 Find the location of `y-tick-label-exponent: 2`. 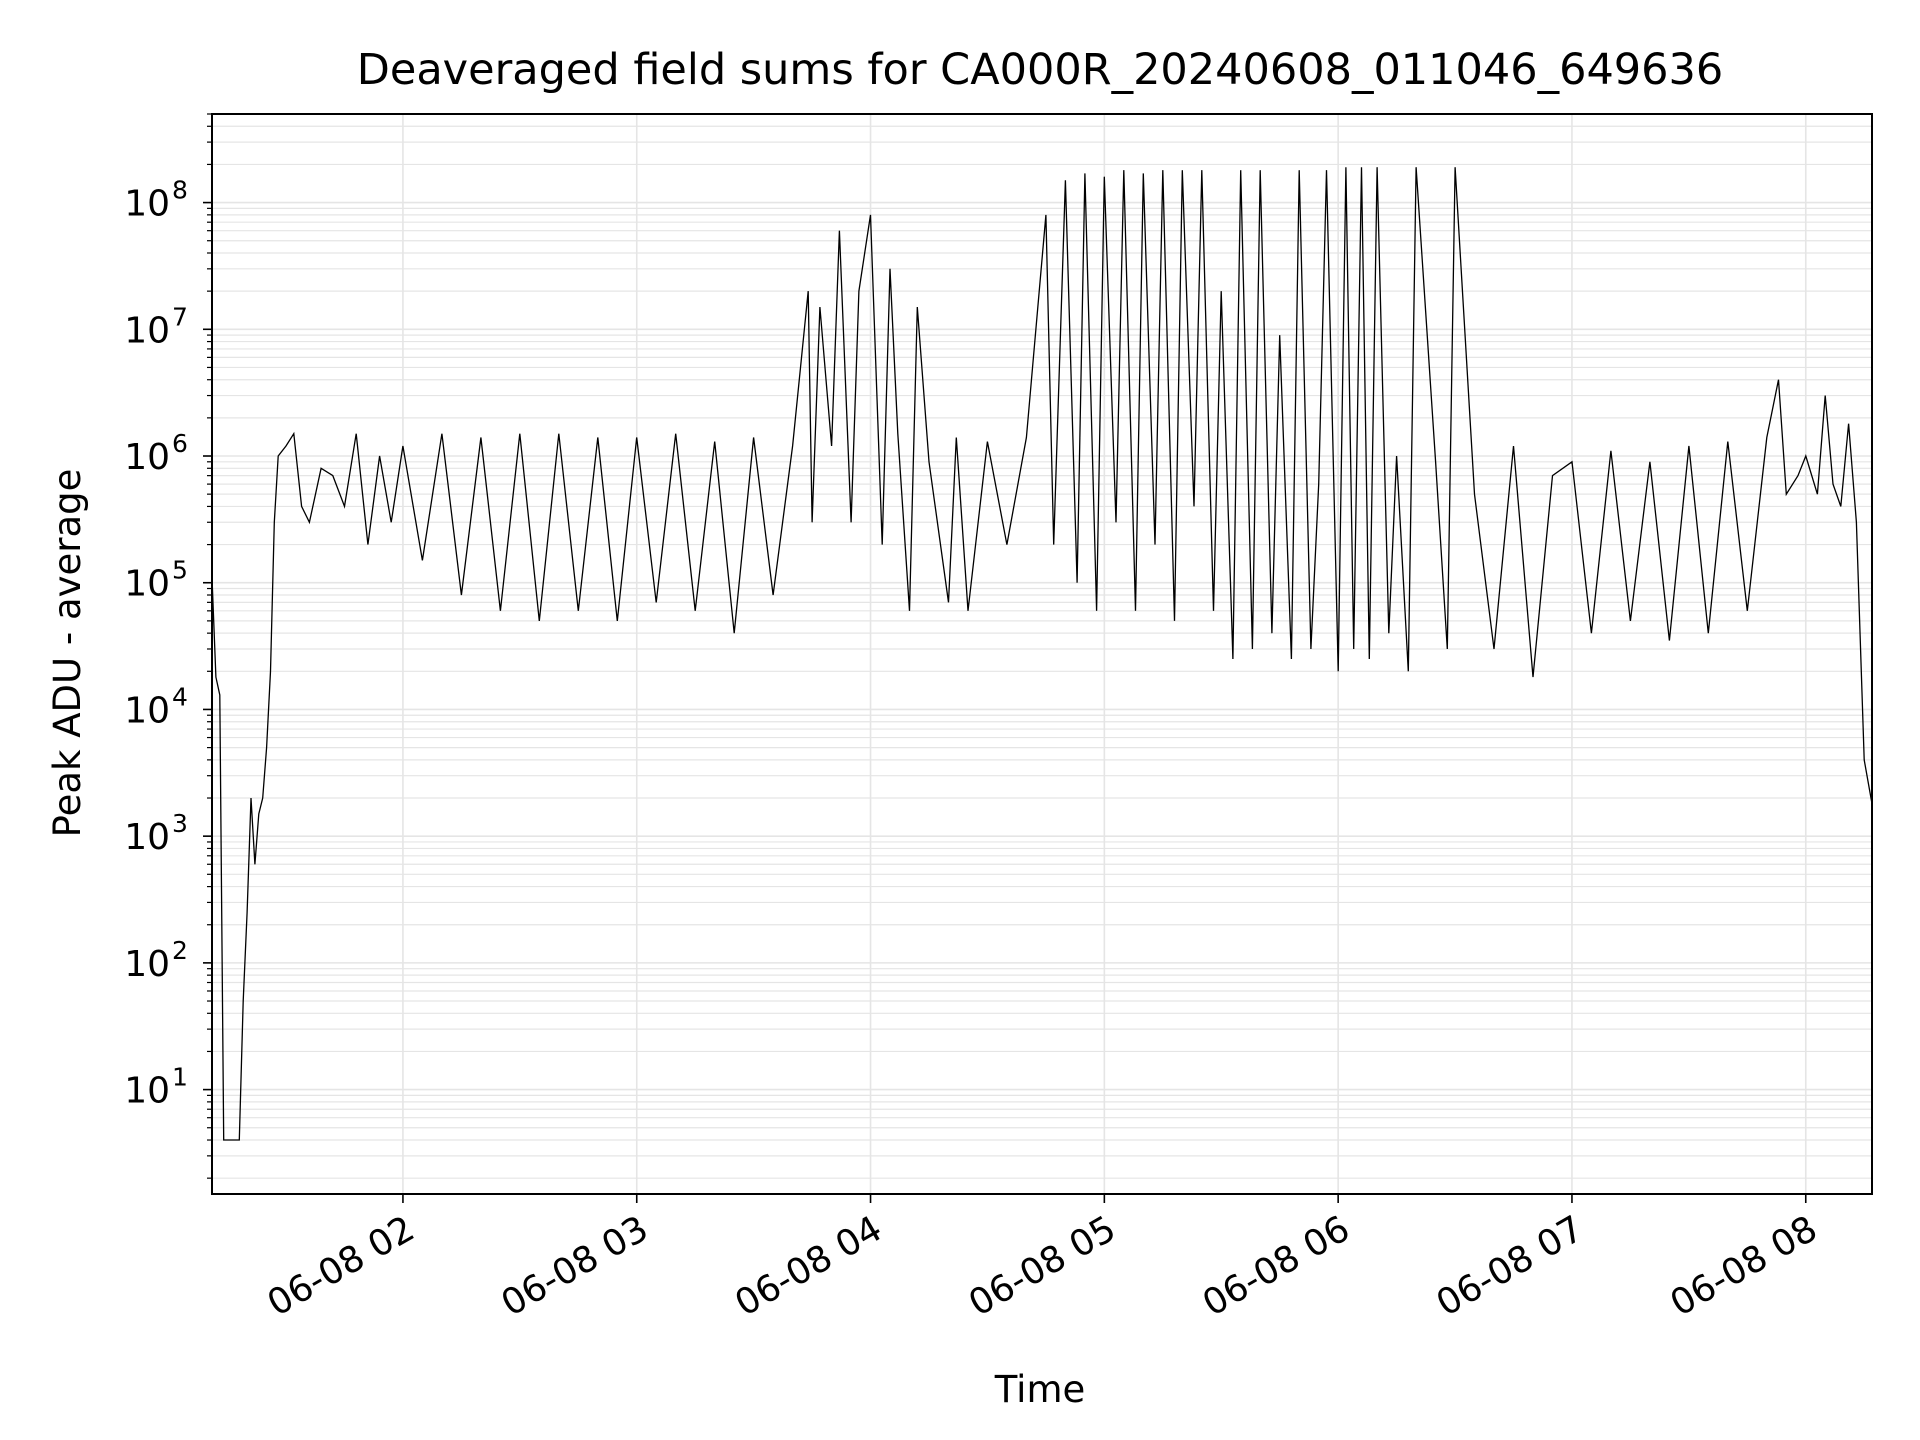

y-tick-label-exponent: 2 is located at coordinates (180, 950).